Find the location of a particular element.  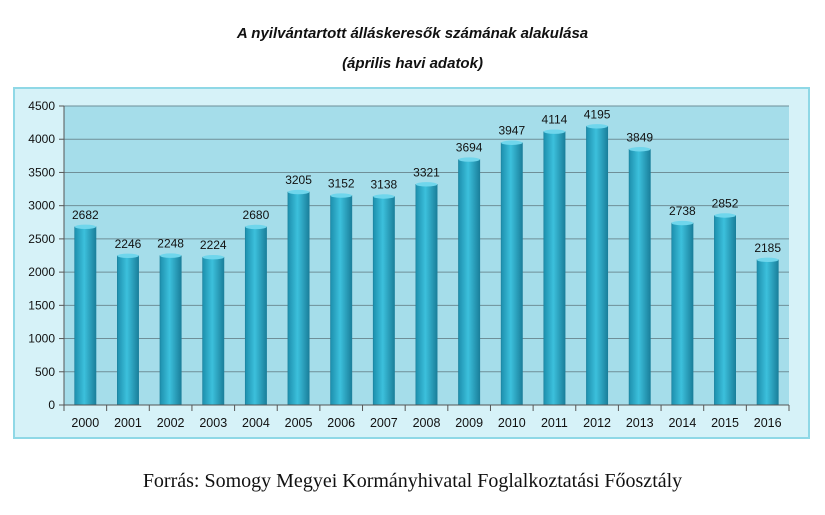

y-tick-label: 4500 is located at coordinates (41, 106).